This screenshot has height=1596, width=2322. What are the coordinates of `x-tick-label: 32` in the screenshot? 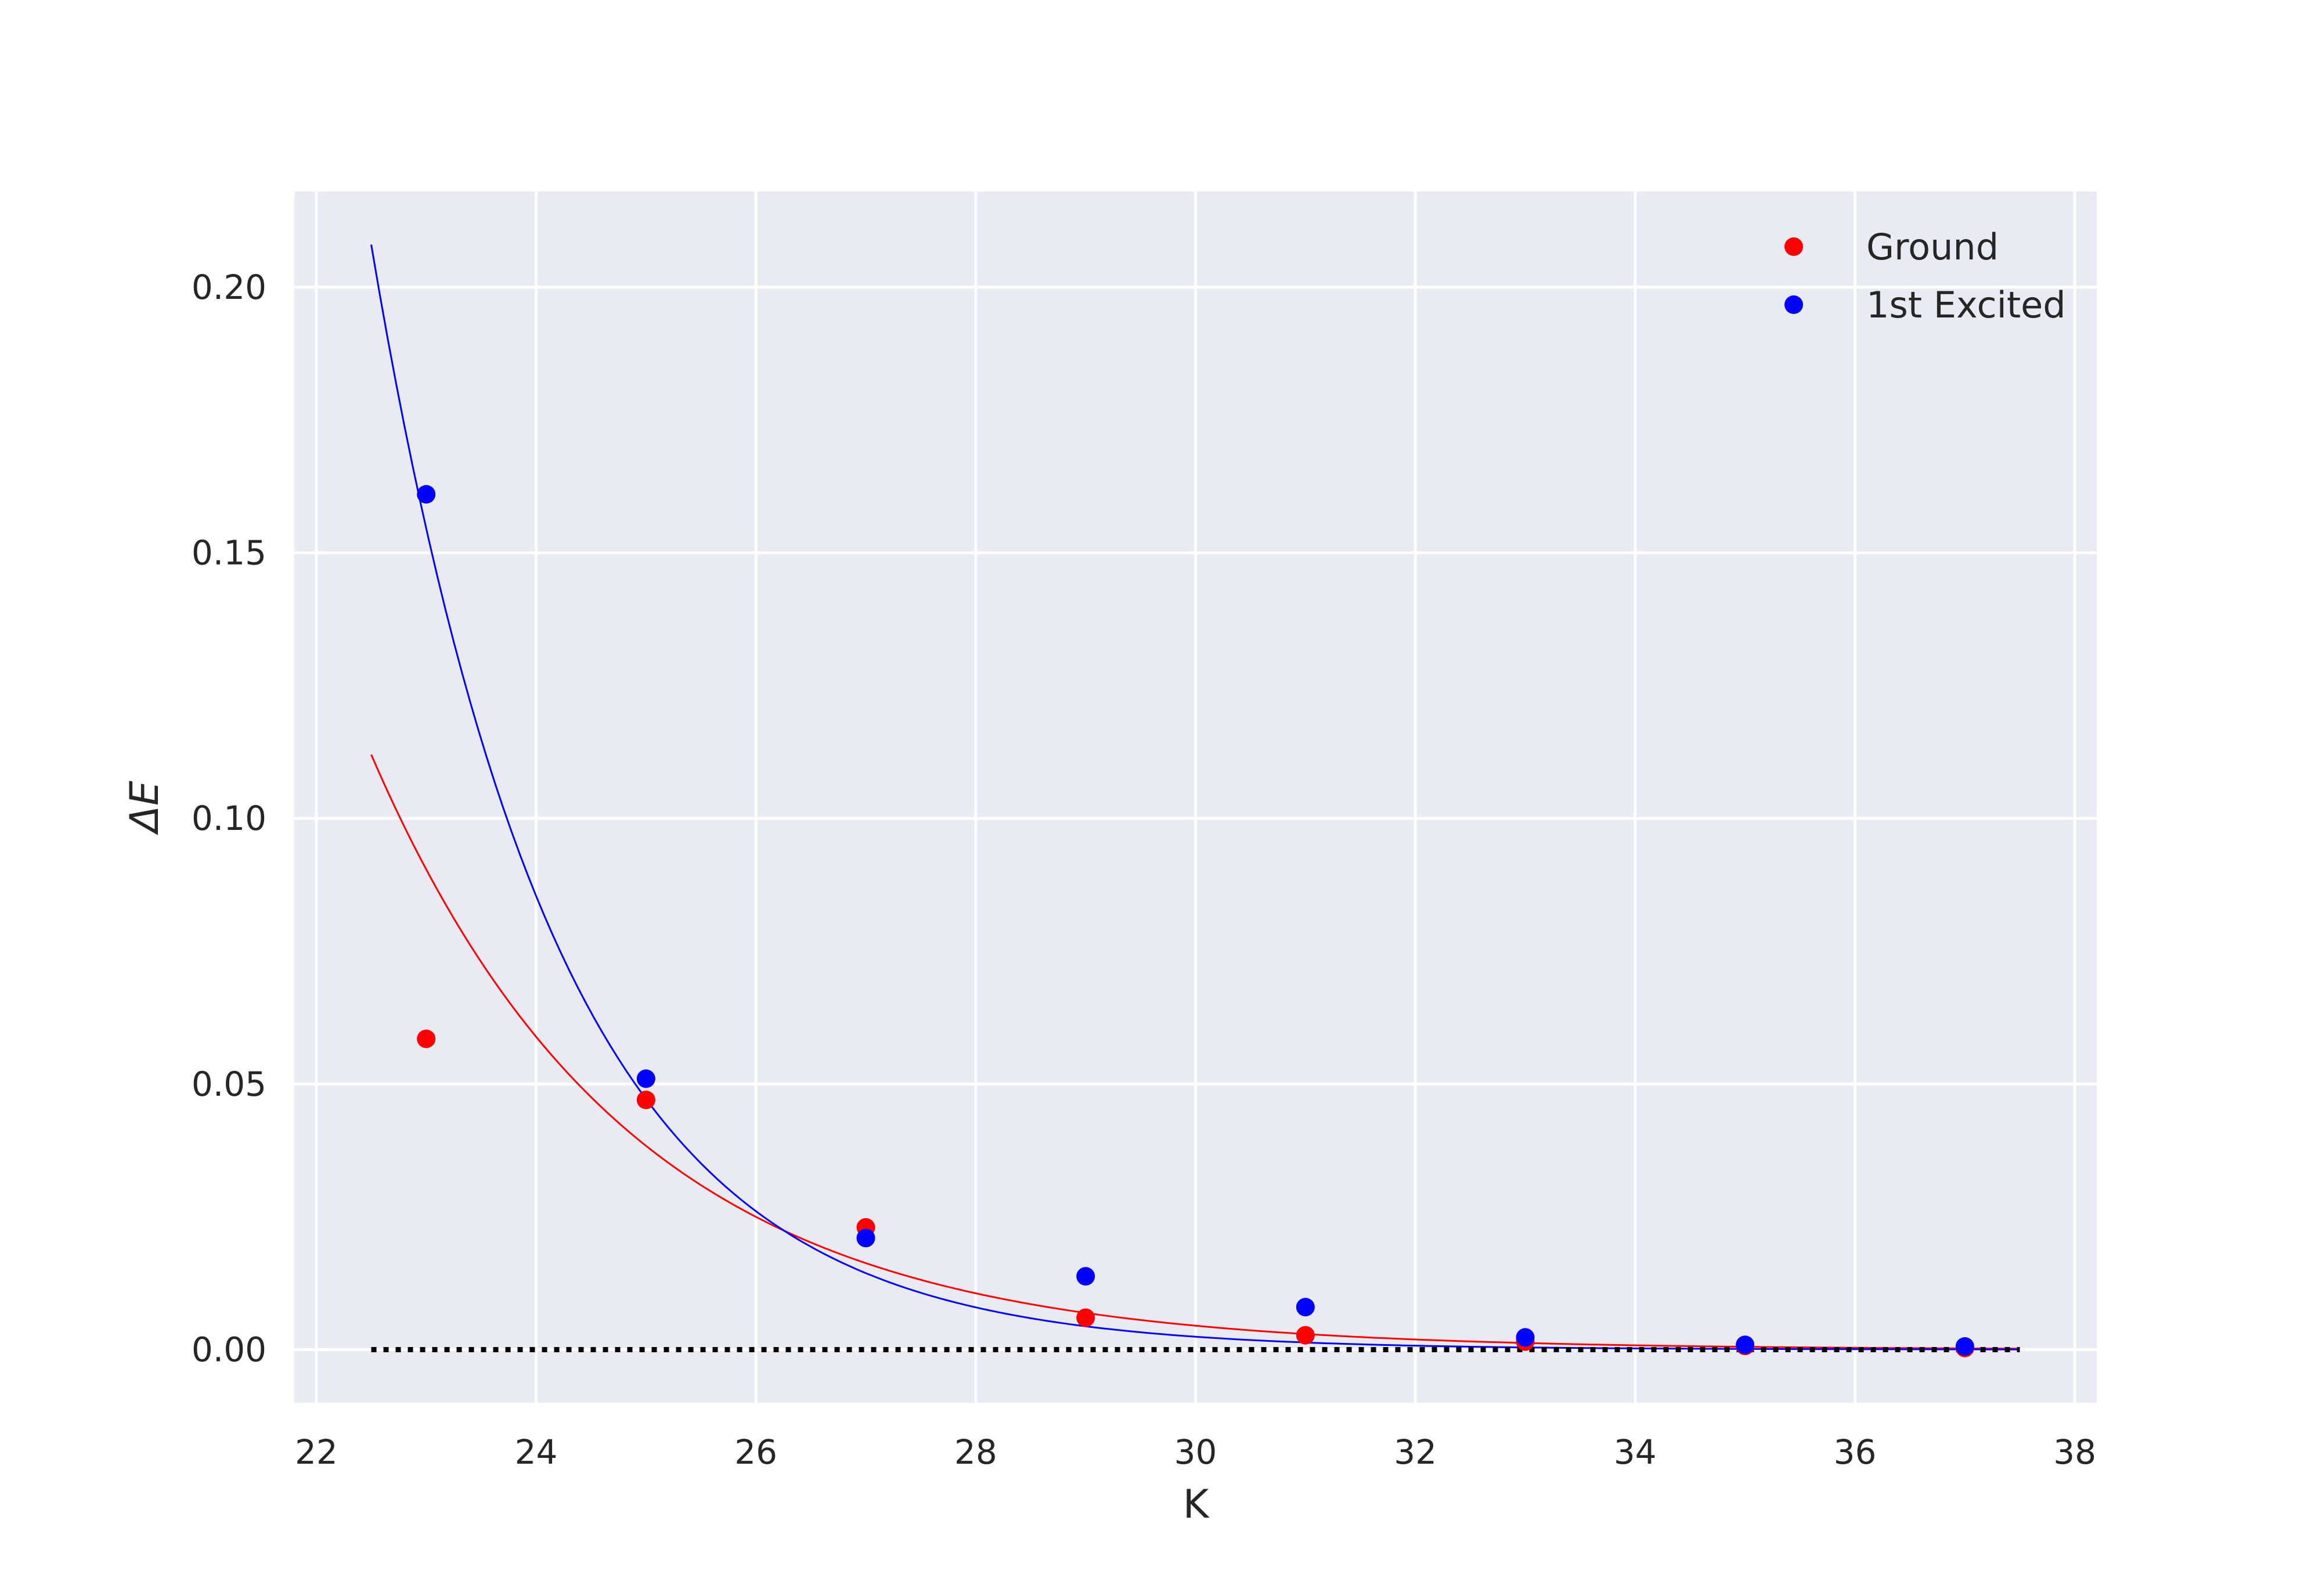 It's located at (1416, 1452).